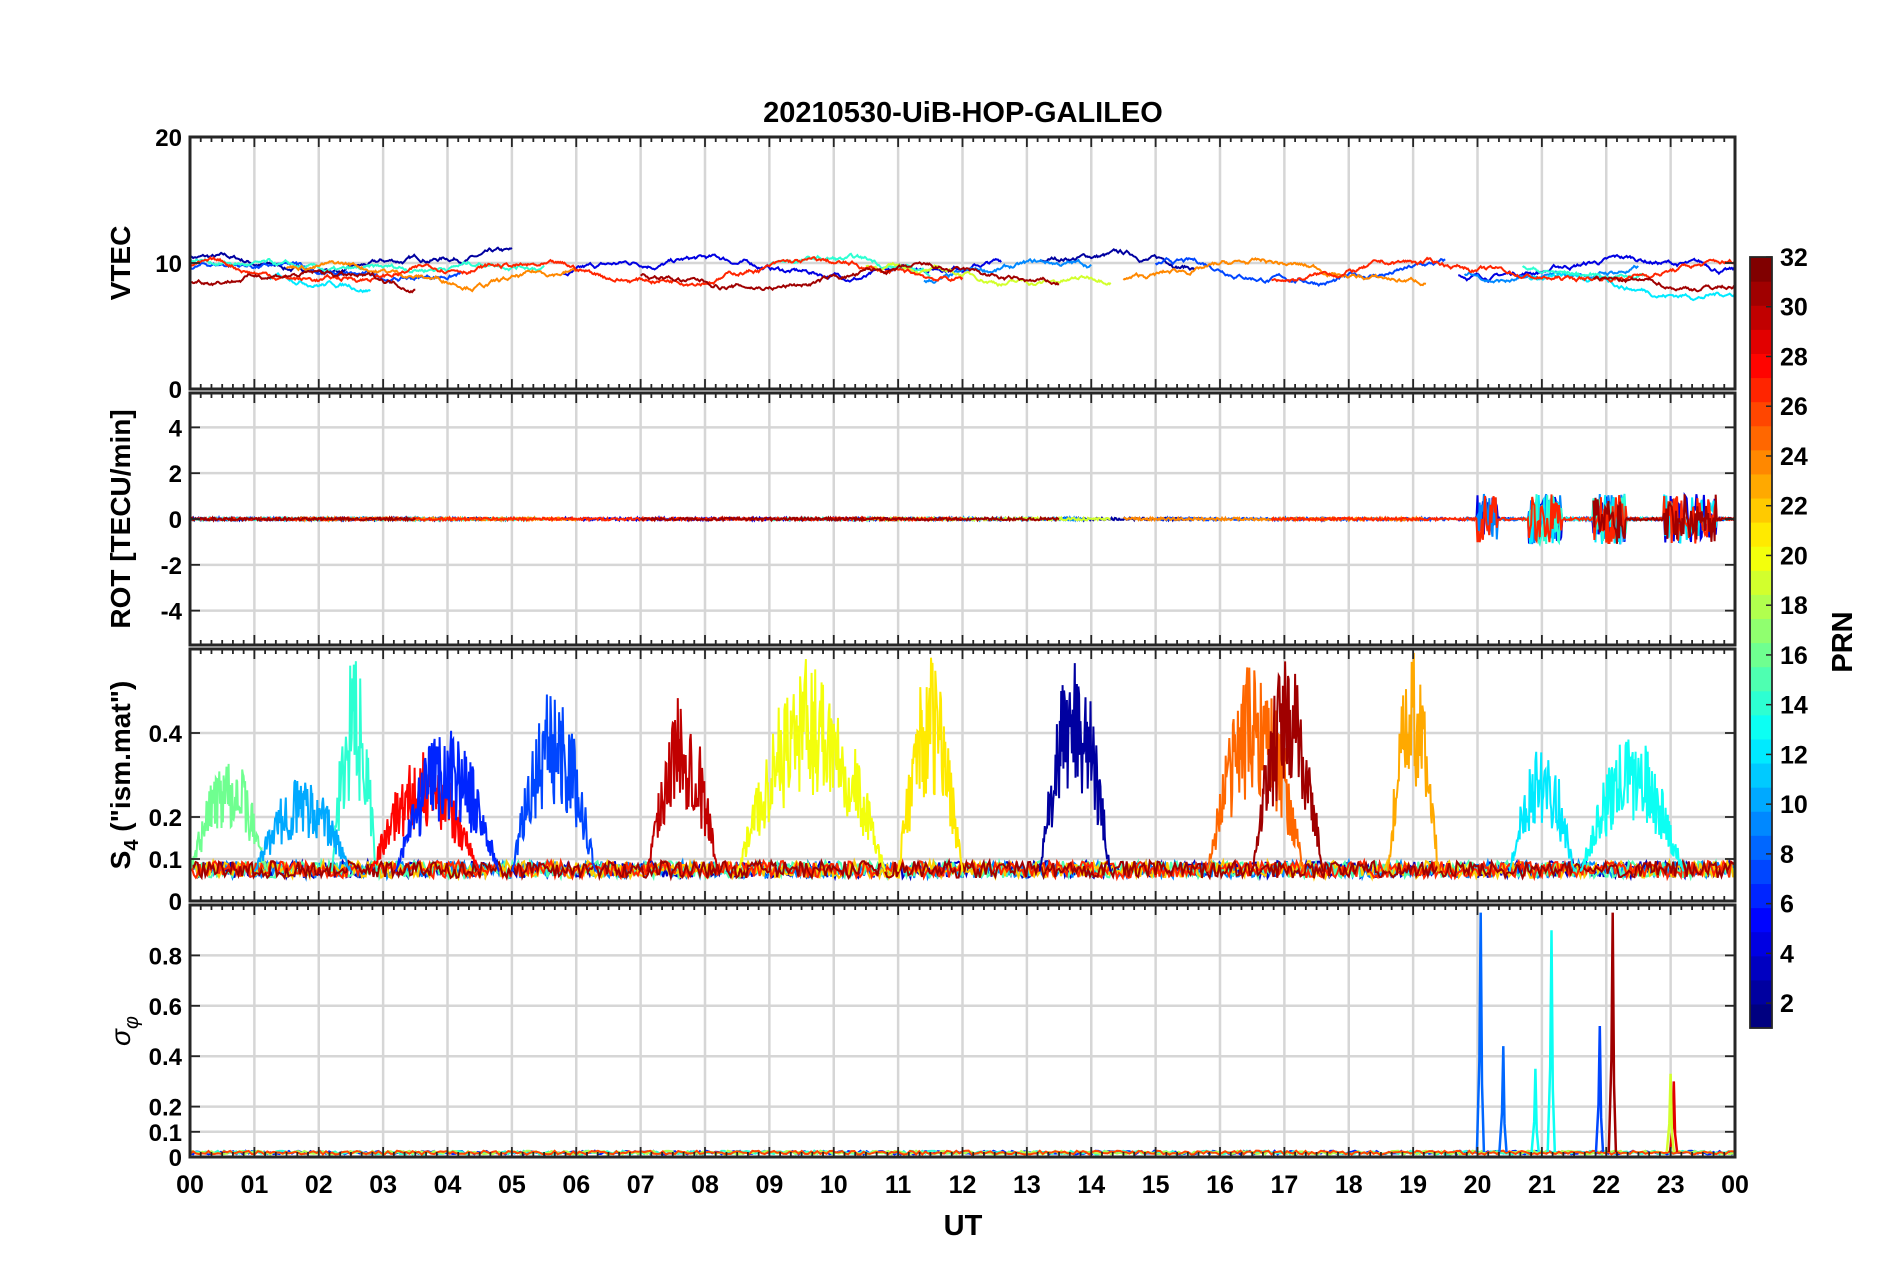 This screenshot has width=1902, height=1277. I want to click on colorbar-tick-label: 24, so click(1794, 457).